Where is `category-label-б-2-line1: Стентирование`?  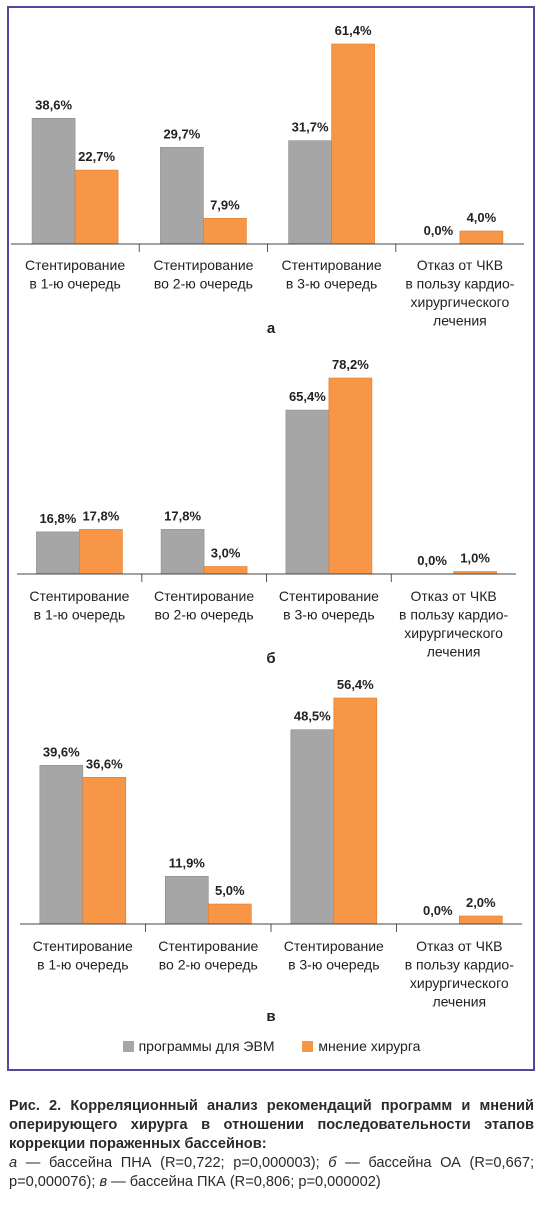
category-label-б-2-line1: Стентирование is located at coordinates (329, 596).